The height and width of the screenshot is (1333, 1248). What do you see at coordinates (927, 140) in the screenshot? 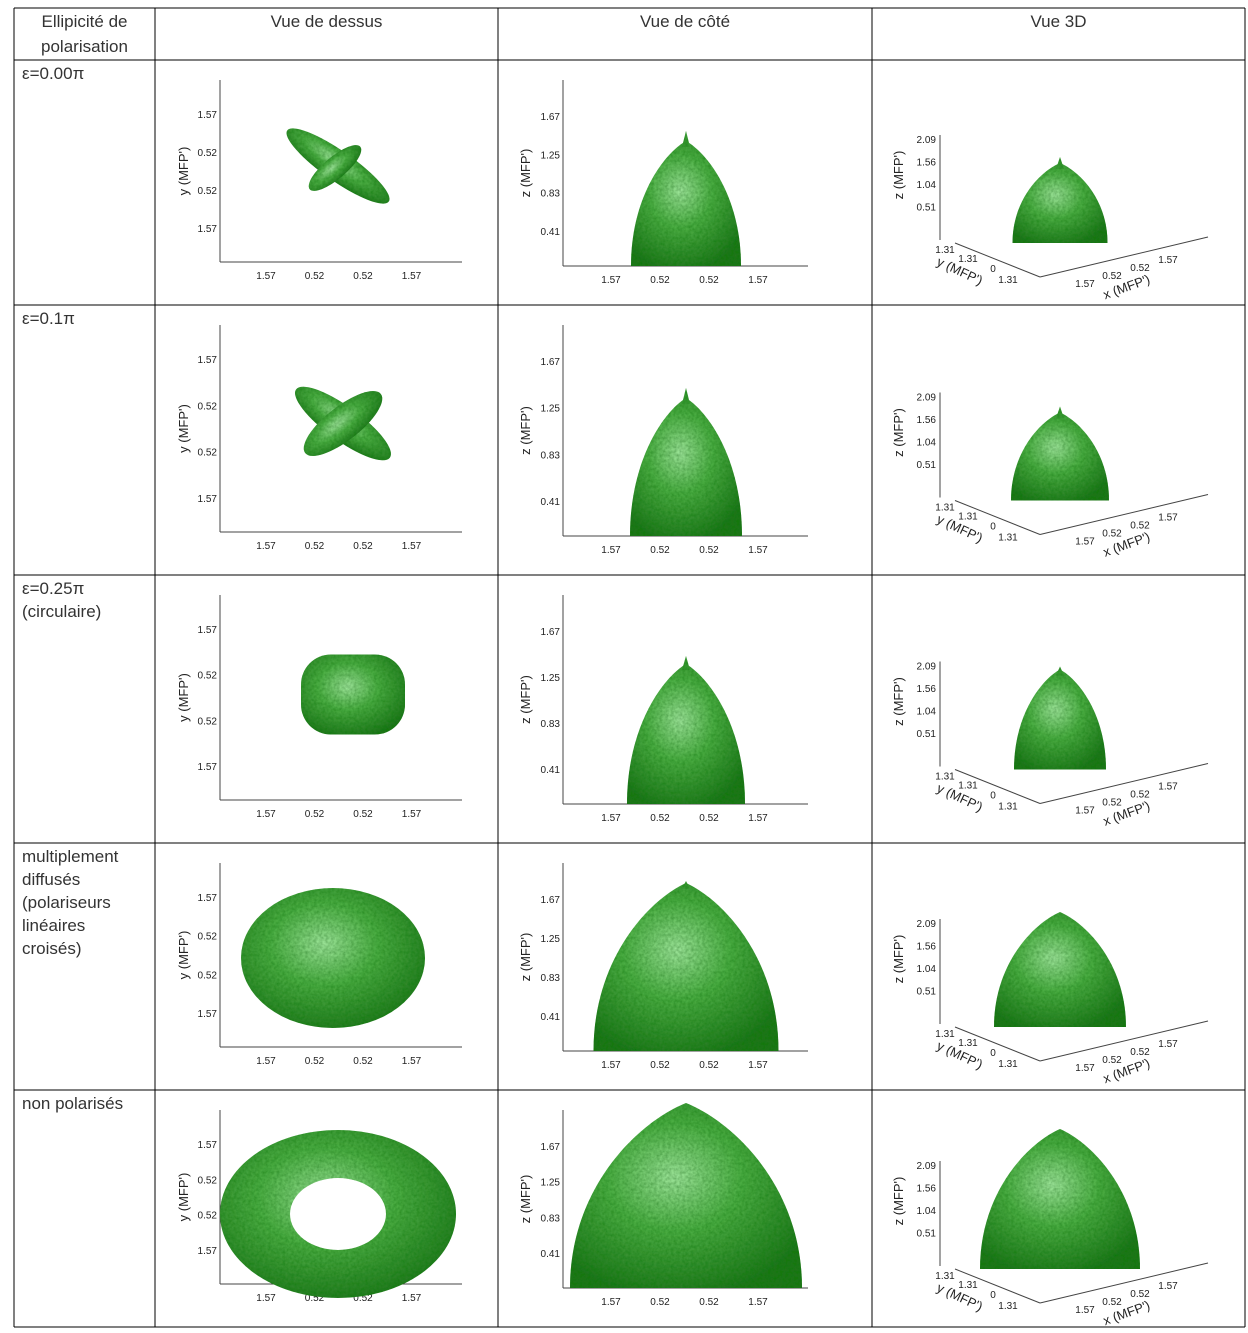
I see `z-tick-label: 2.09` at bounding box center [927, 140].